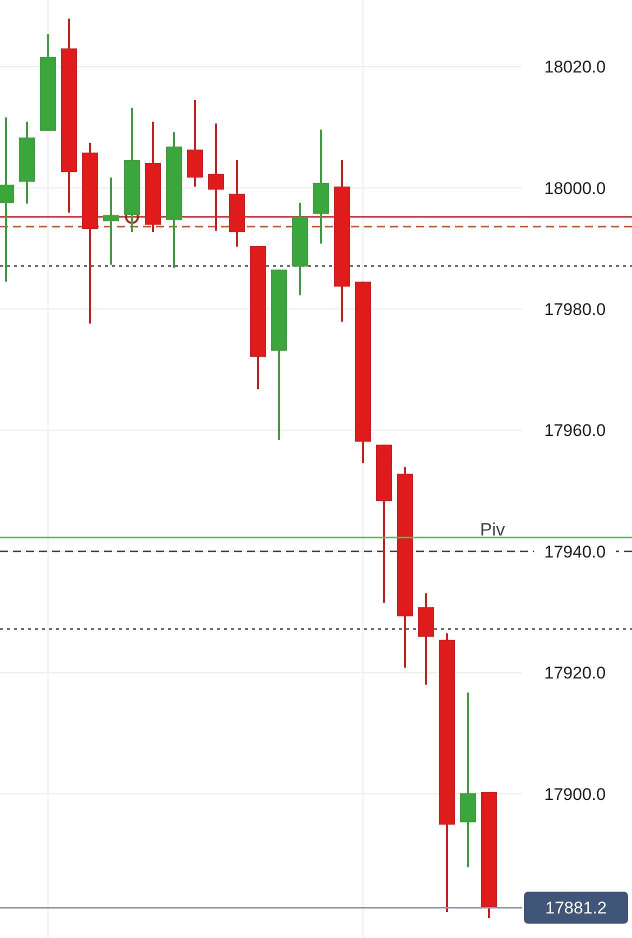 The image size is (632, 938). Describe the element at coordinates (493, 529) in the screenshot. I see `ref-line-label: Piv` at that location.